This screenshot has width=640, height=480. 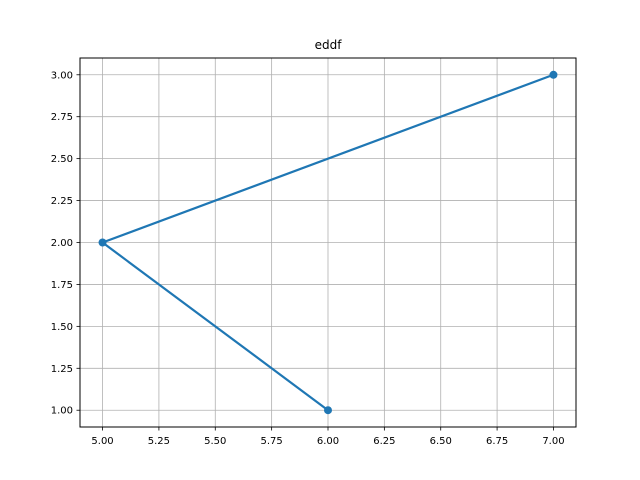 I want to click on x-tick-label: 5.00, so click(x=102, y=441).